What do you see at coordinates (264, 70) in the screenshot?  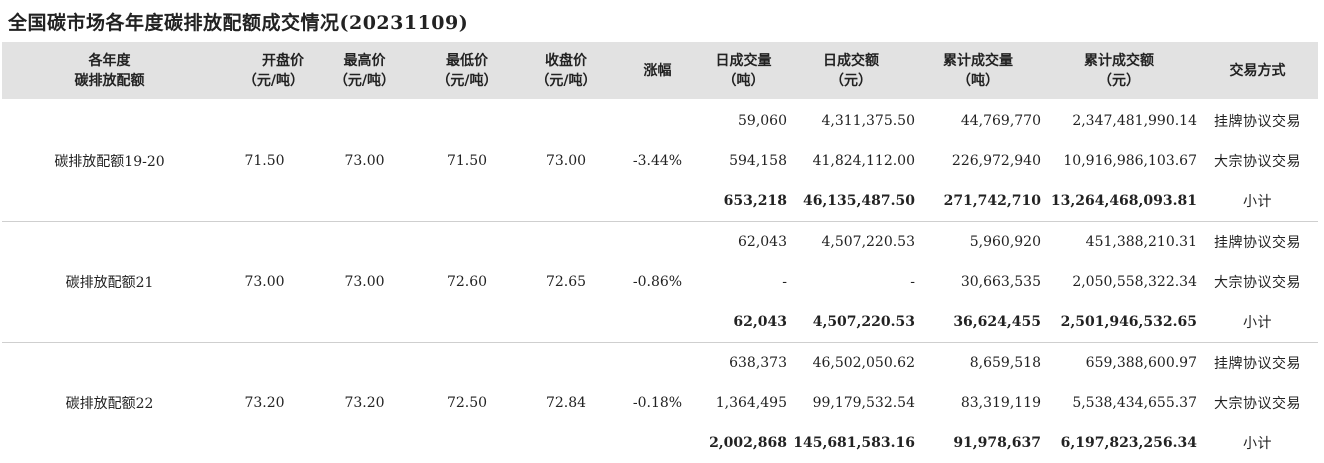 I see `header-open: 开盘价（元/吨）` at bounding box center [264, 70].